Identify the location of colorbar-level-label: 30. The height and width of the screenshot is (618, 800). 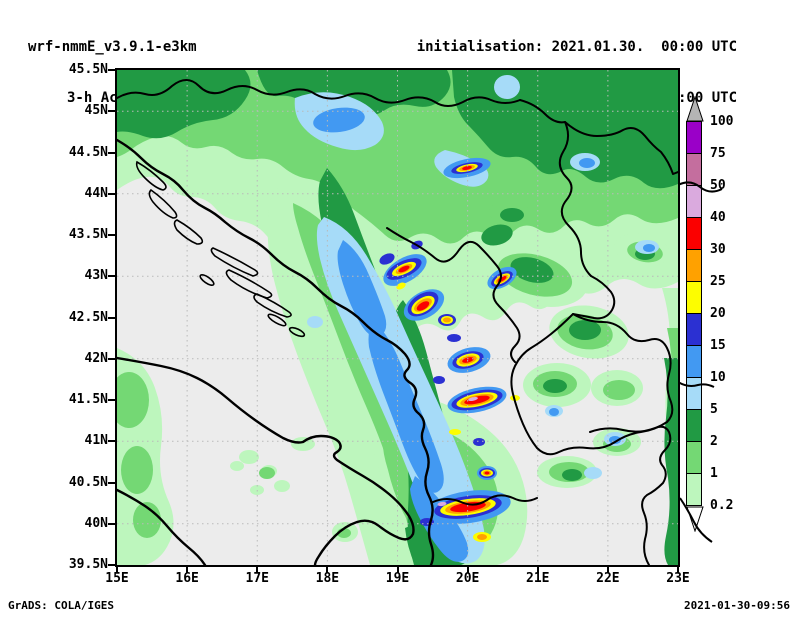
(718, 249).